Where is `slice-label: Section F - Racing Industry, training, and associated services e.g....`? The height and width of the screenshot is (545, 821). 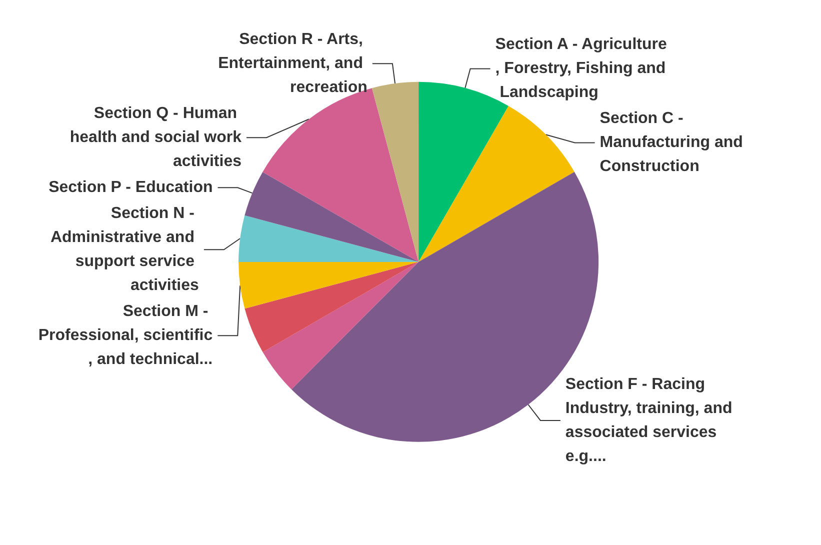
slice-label: Section F - Racing Industry, training, and associated services e.g.... is located at coordinates (651, 420).